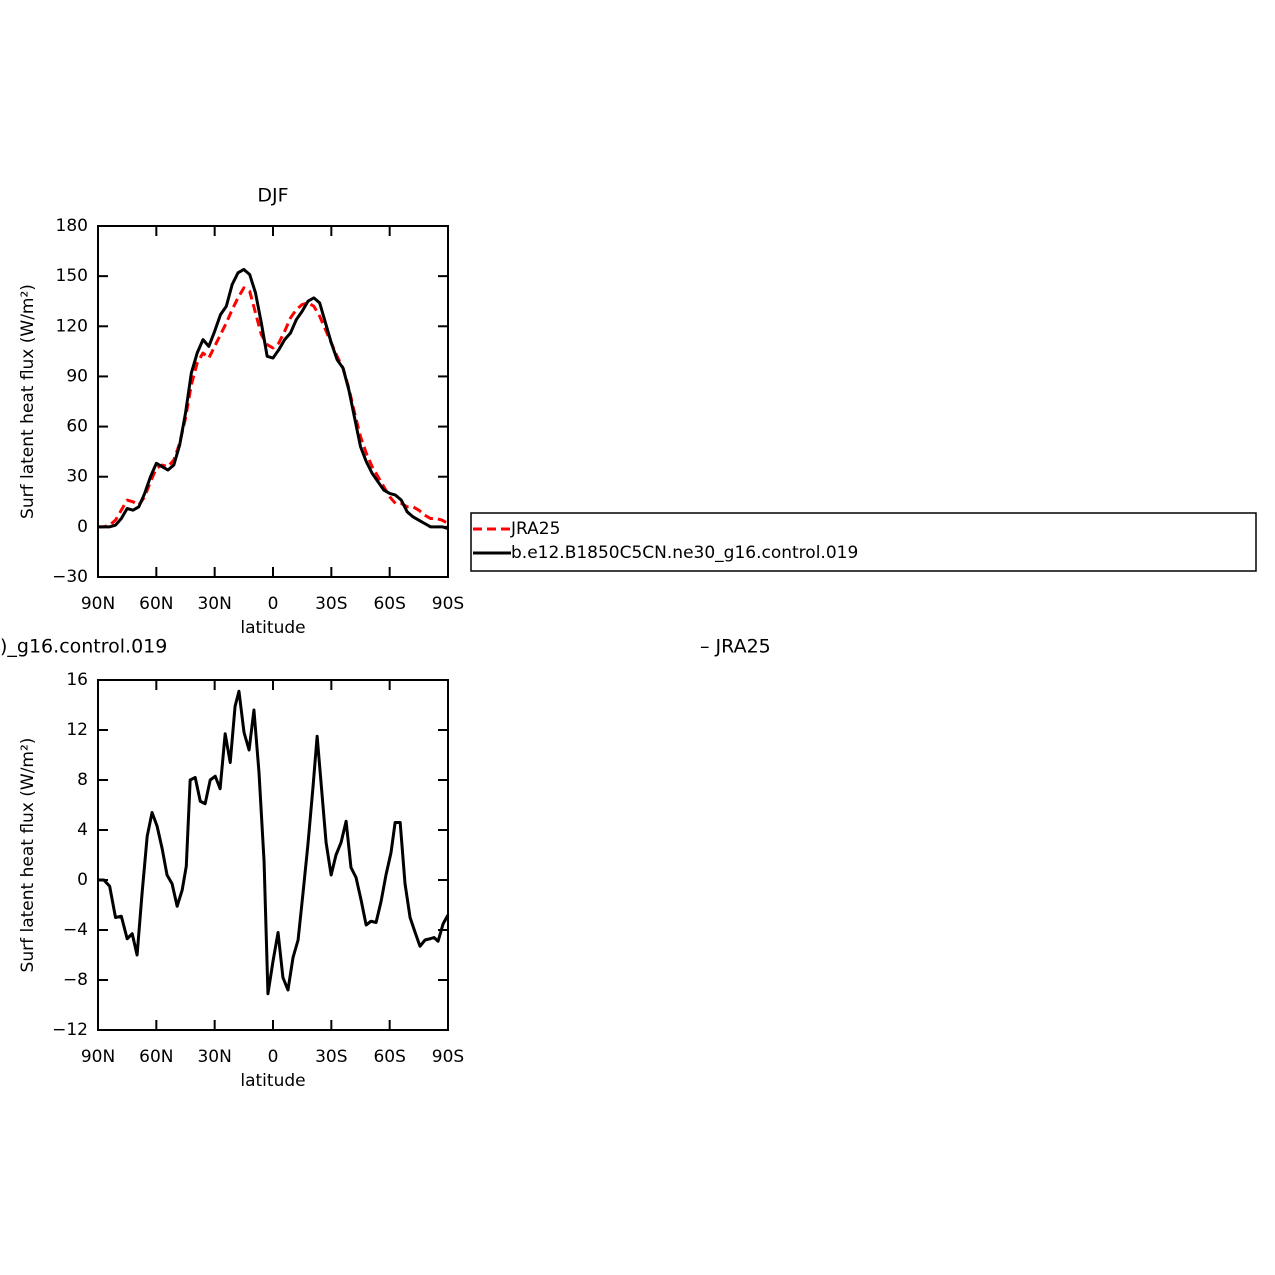 Image resolution: width=1275 pixels, height=1275 pixels. What do you see at coordinates (735, 647) in the screenshot?
I see `chart-title: – JRA25` at bounding box center [735, 647].